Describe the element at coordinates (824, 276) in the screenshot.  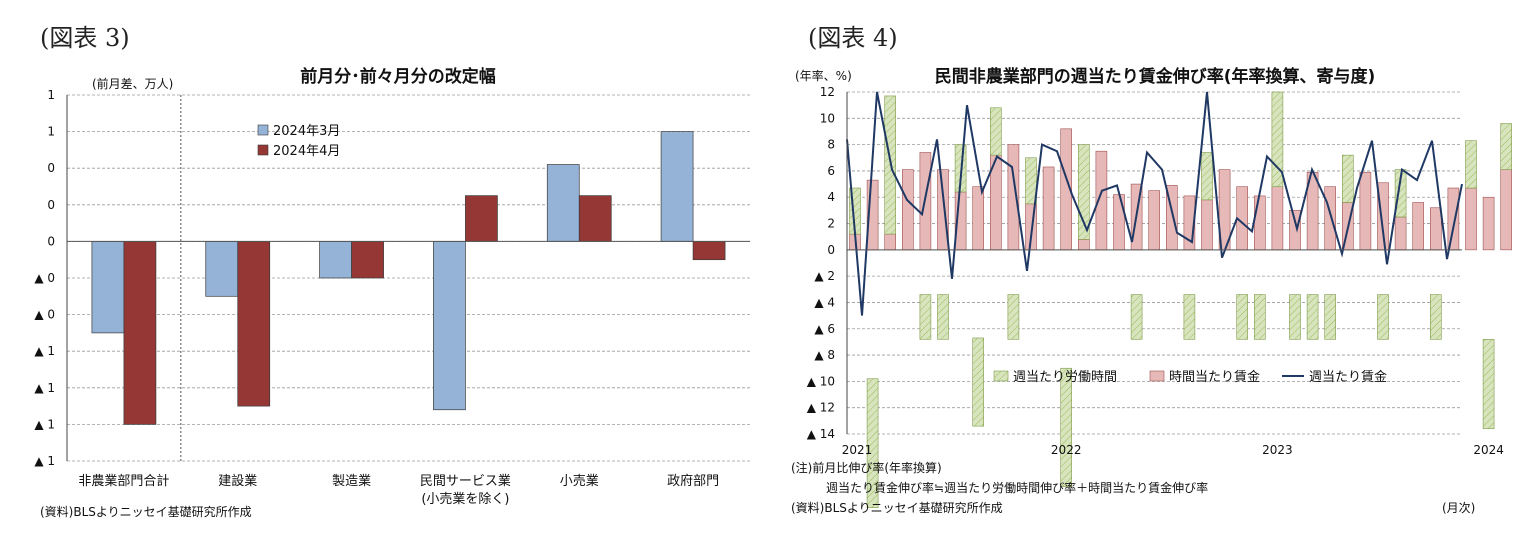
I see `chart4-ytick-label: ▲ 2` at that location.